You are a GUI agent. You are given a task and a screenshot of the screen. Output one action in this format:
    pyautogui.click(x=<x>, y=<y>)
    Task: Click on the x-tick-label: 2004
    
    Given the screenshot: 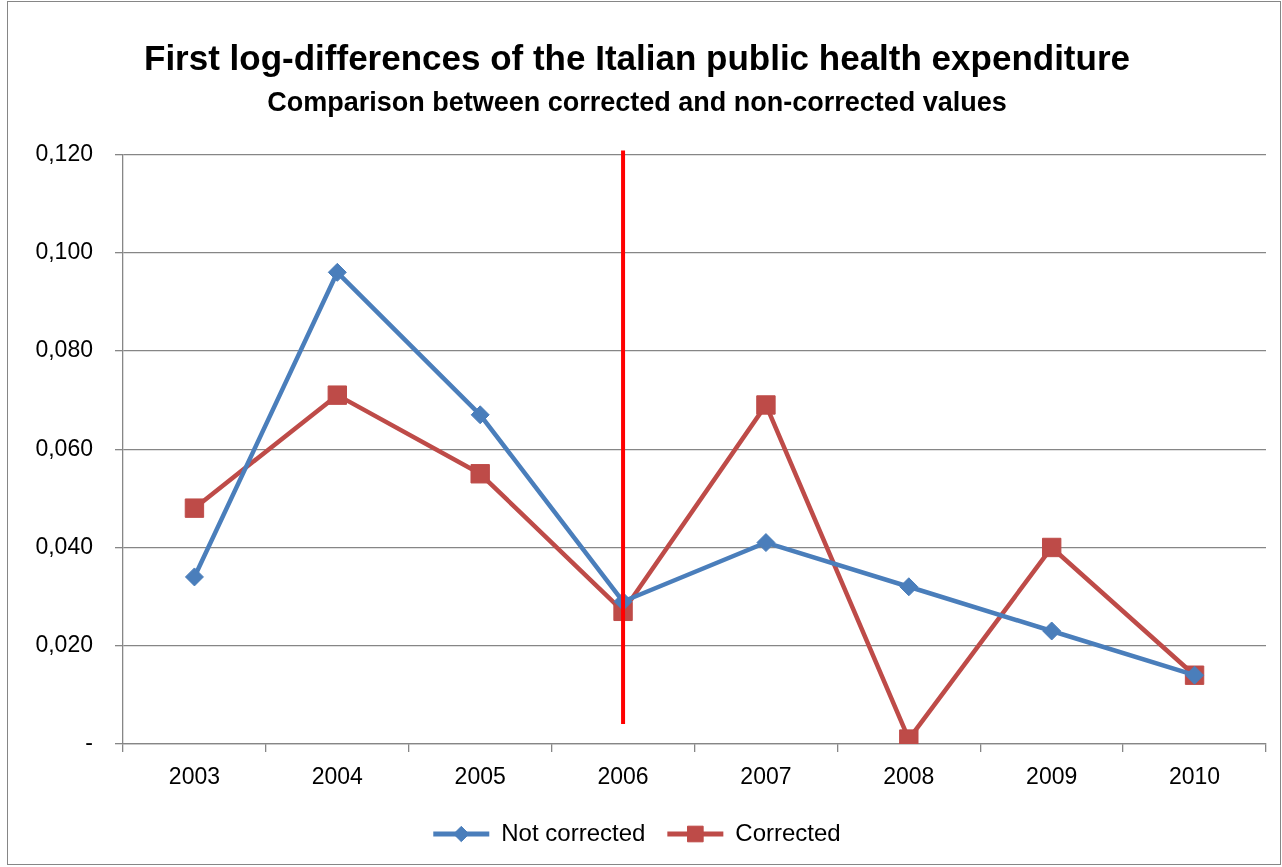 What is the action you would take?
    pyautogui.click(x=337, y=776)
    